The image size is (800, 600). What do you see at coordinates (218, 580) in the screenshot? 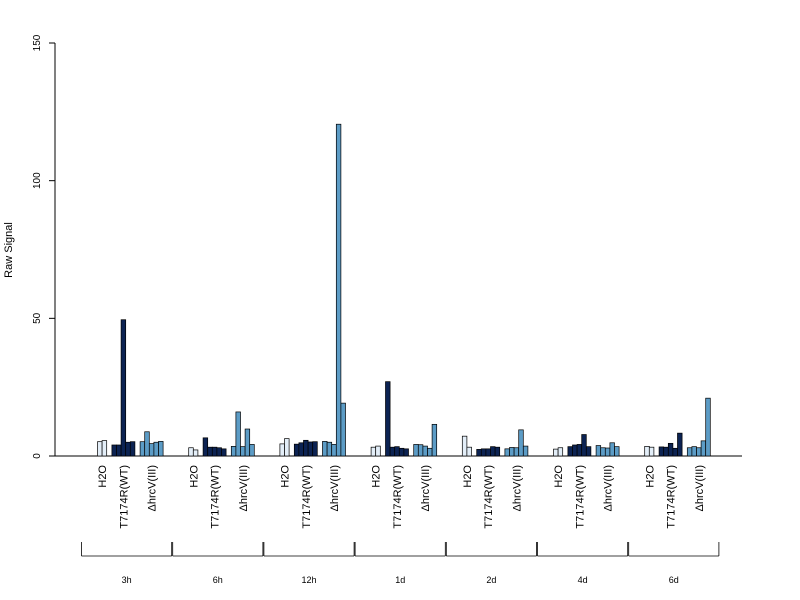
I see `time-label: 6h` at bounding box center [218, 580].